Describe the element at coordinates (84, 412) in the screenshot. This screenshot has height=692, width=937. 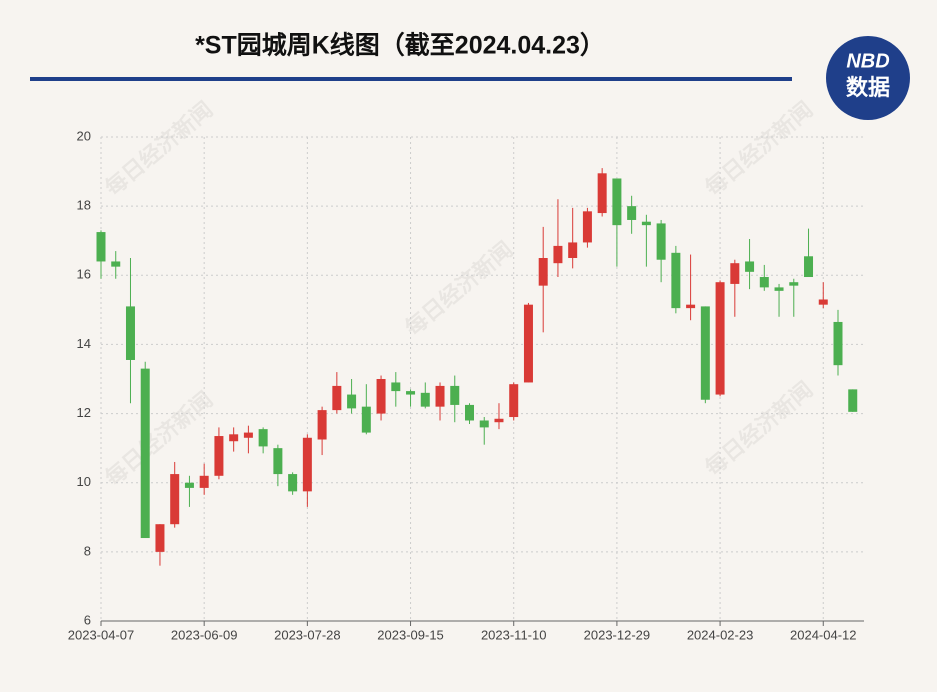
I see `y-tick-label: 12` at that location.